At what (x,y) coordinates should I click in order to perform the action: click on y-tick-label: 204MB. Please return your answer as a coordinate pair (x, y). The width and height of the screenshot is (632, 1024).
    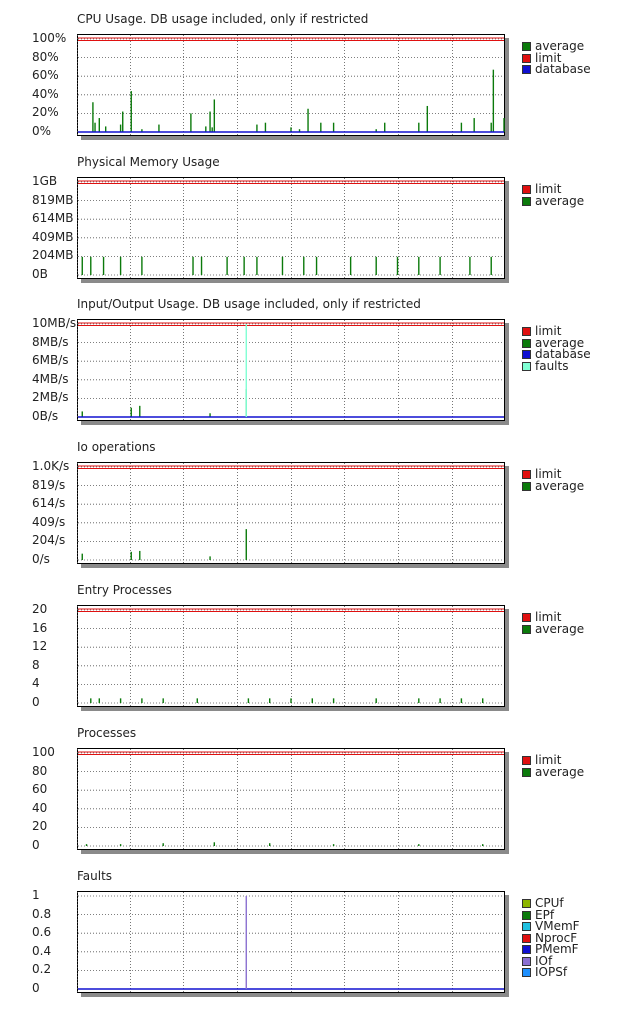
    Looking at the image, I should click on (53, 255).